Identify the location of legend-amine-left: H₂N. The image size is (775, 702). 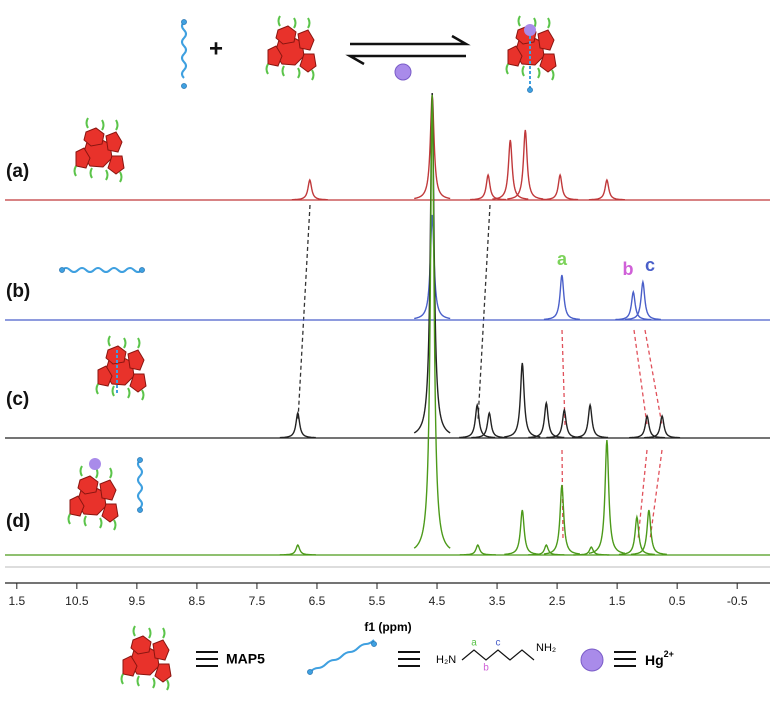
(446, 660).